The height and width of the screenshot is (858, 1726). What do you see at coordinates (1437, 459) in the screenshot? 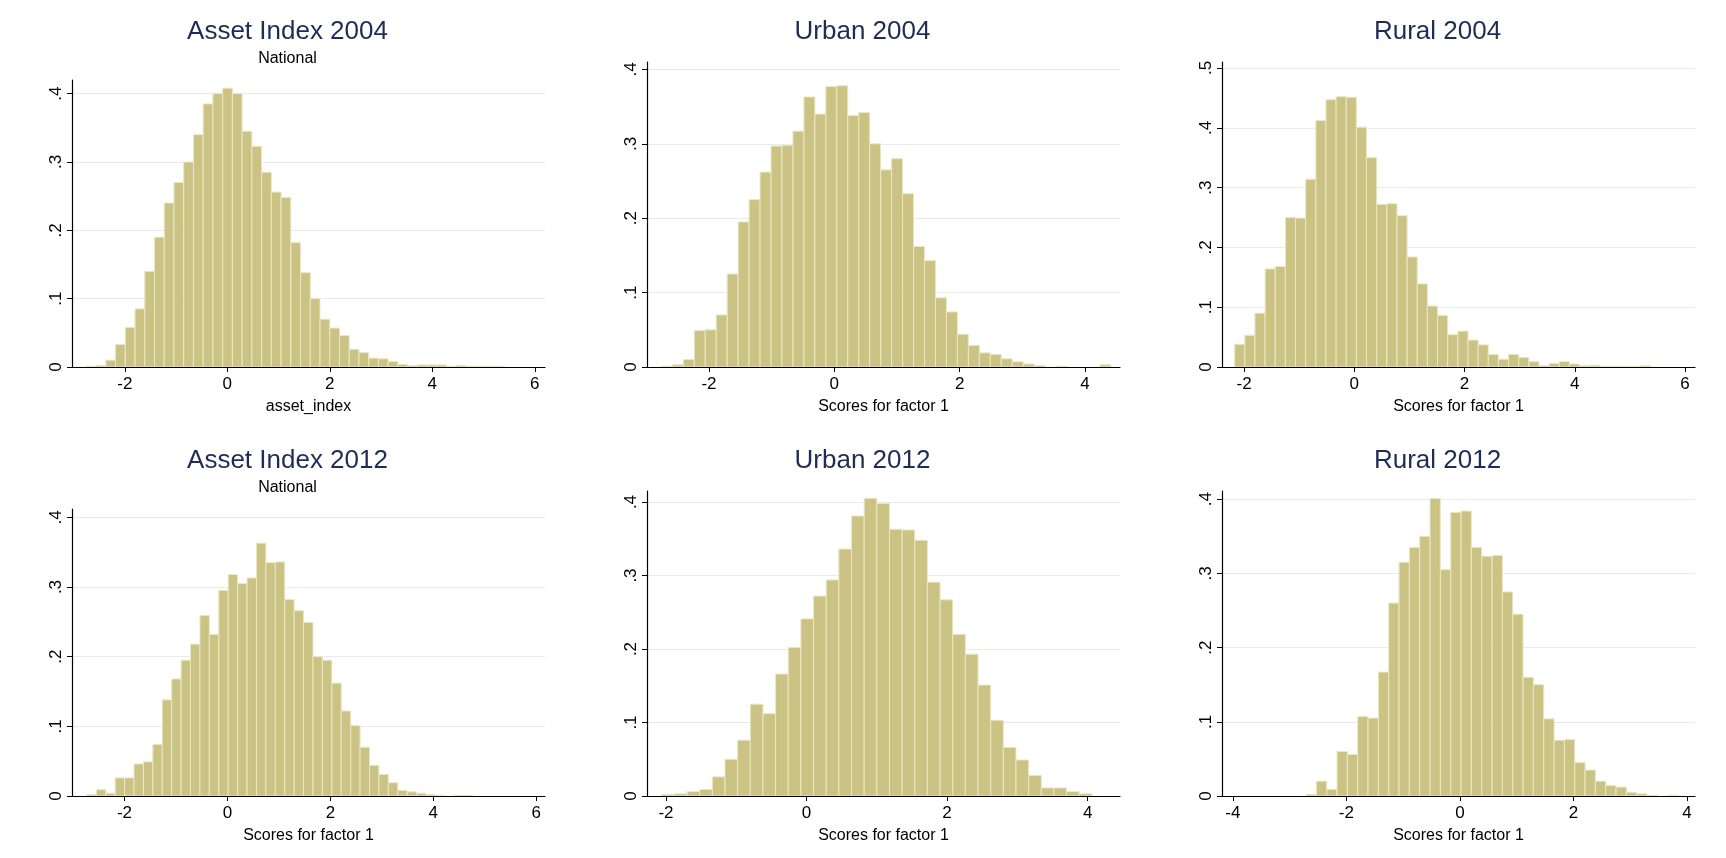
I see `chart-title: Rural 2012` at bounding box center [1437, 459].